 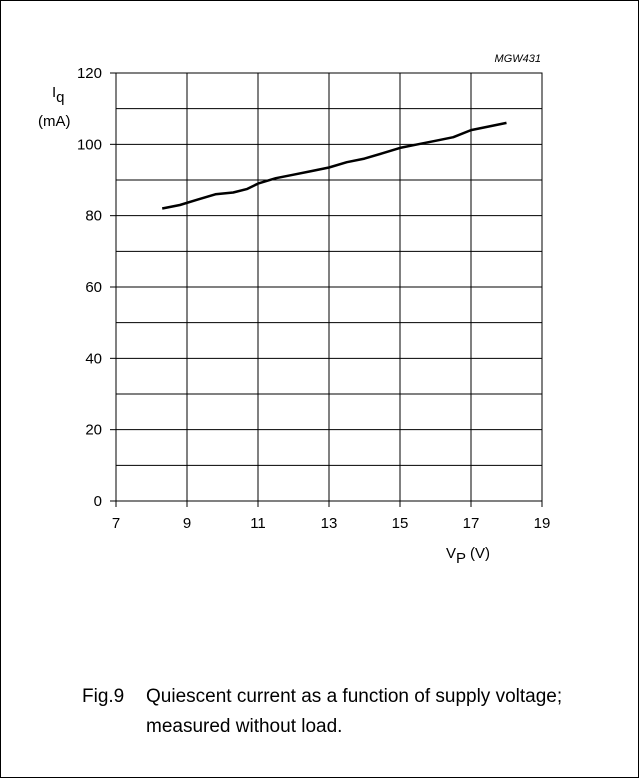 I want to click on x-tick-label: 17, so click(x=471, y=523).